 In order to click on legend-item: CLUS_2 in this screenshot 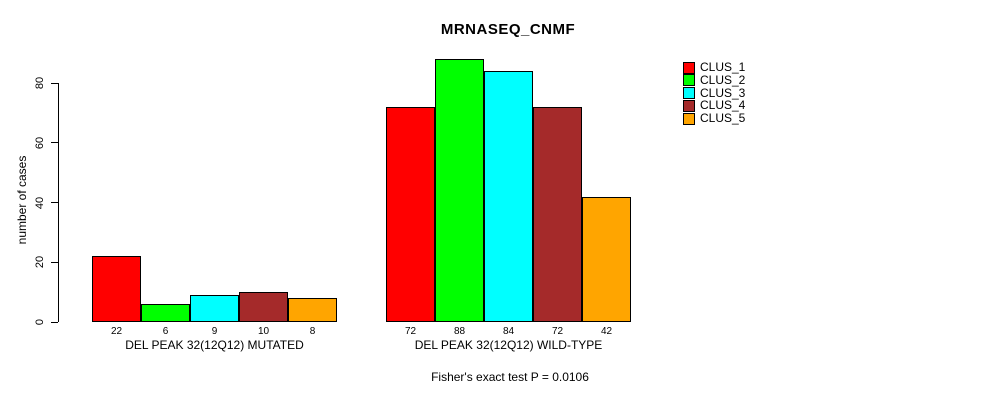, I will do `click(714, 79)`.